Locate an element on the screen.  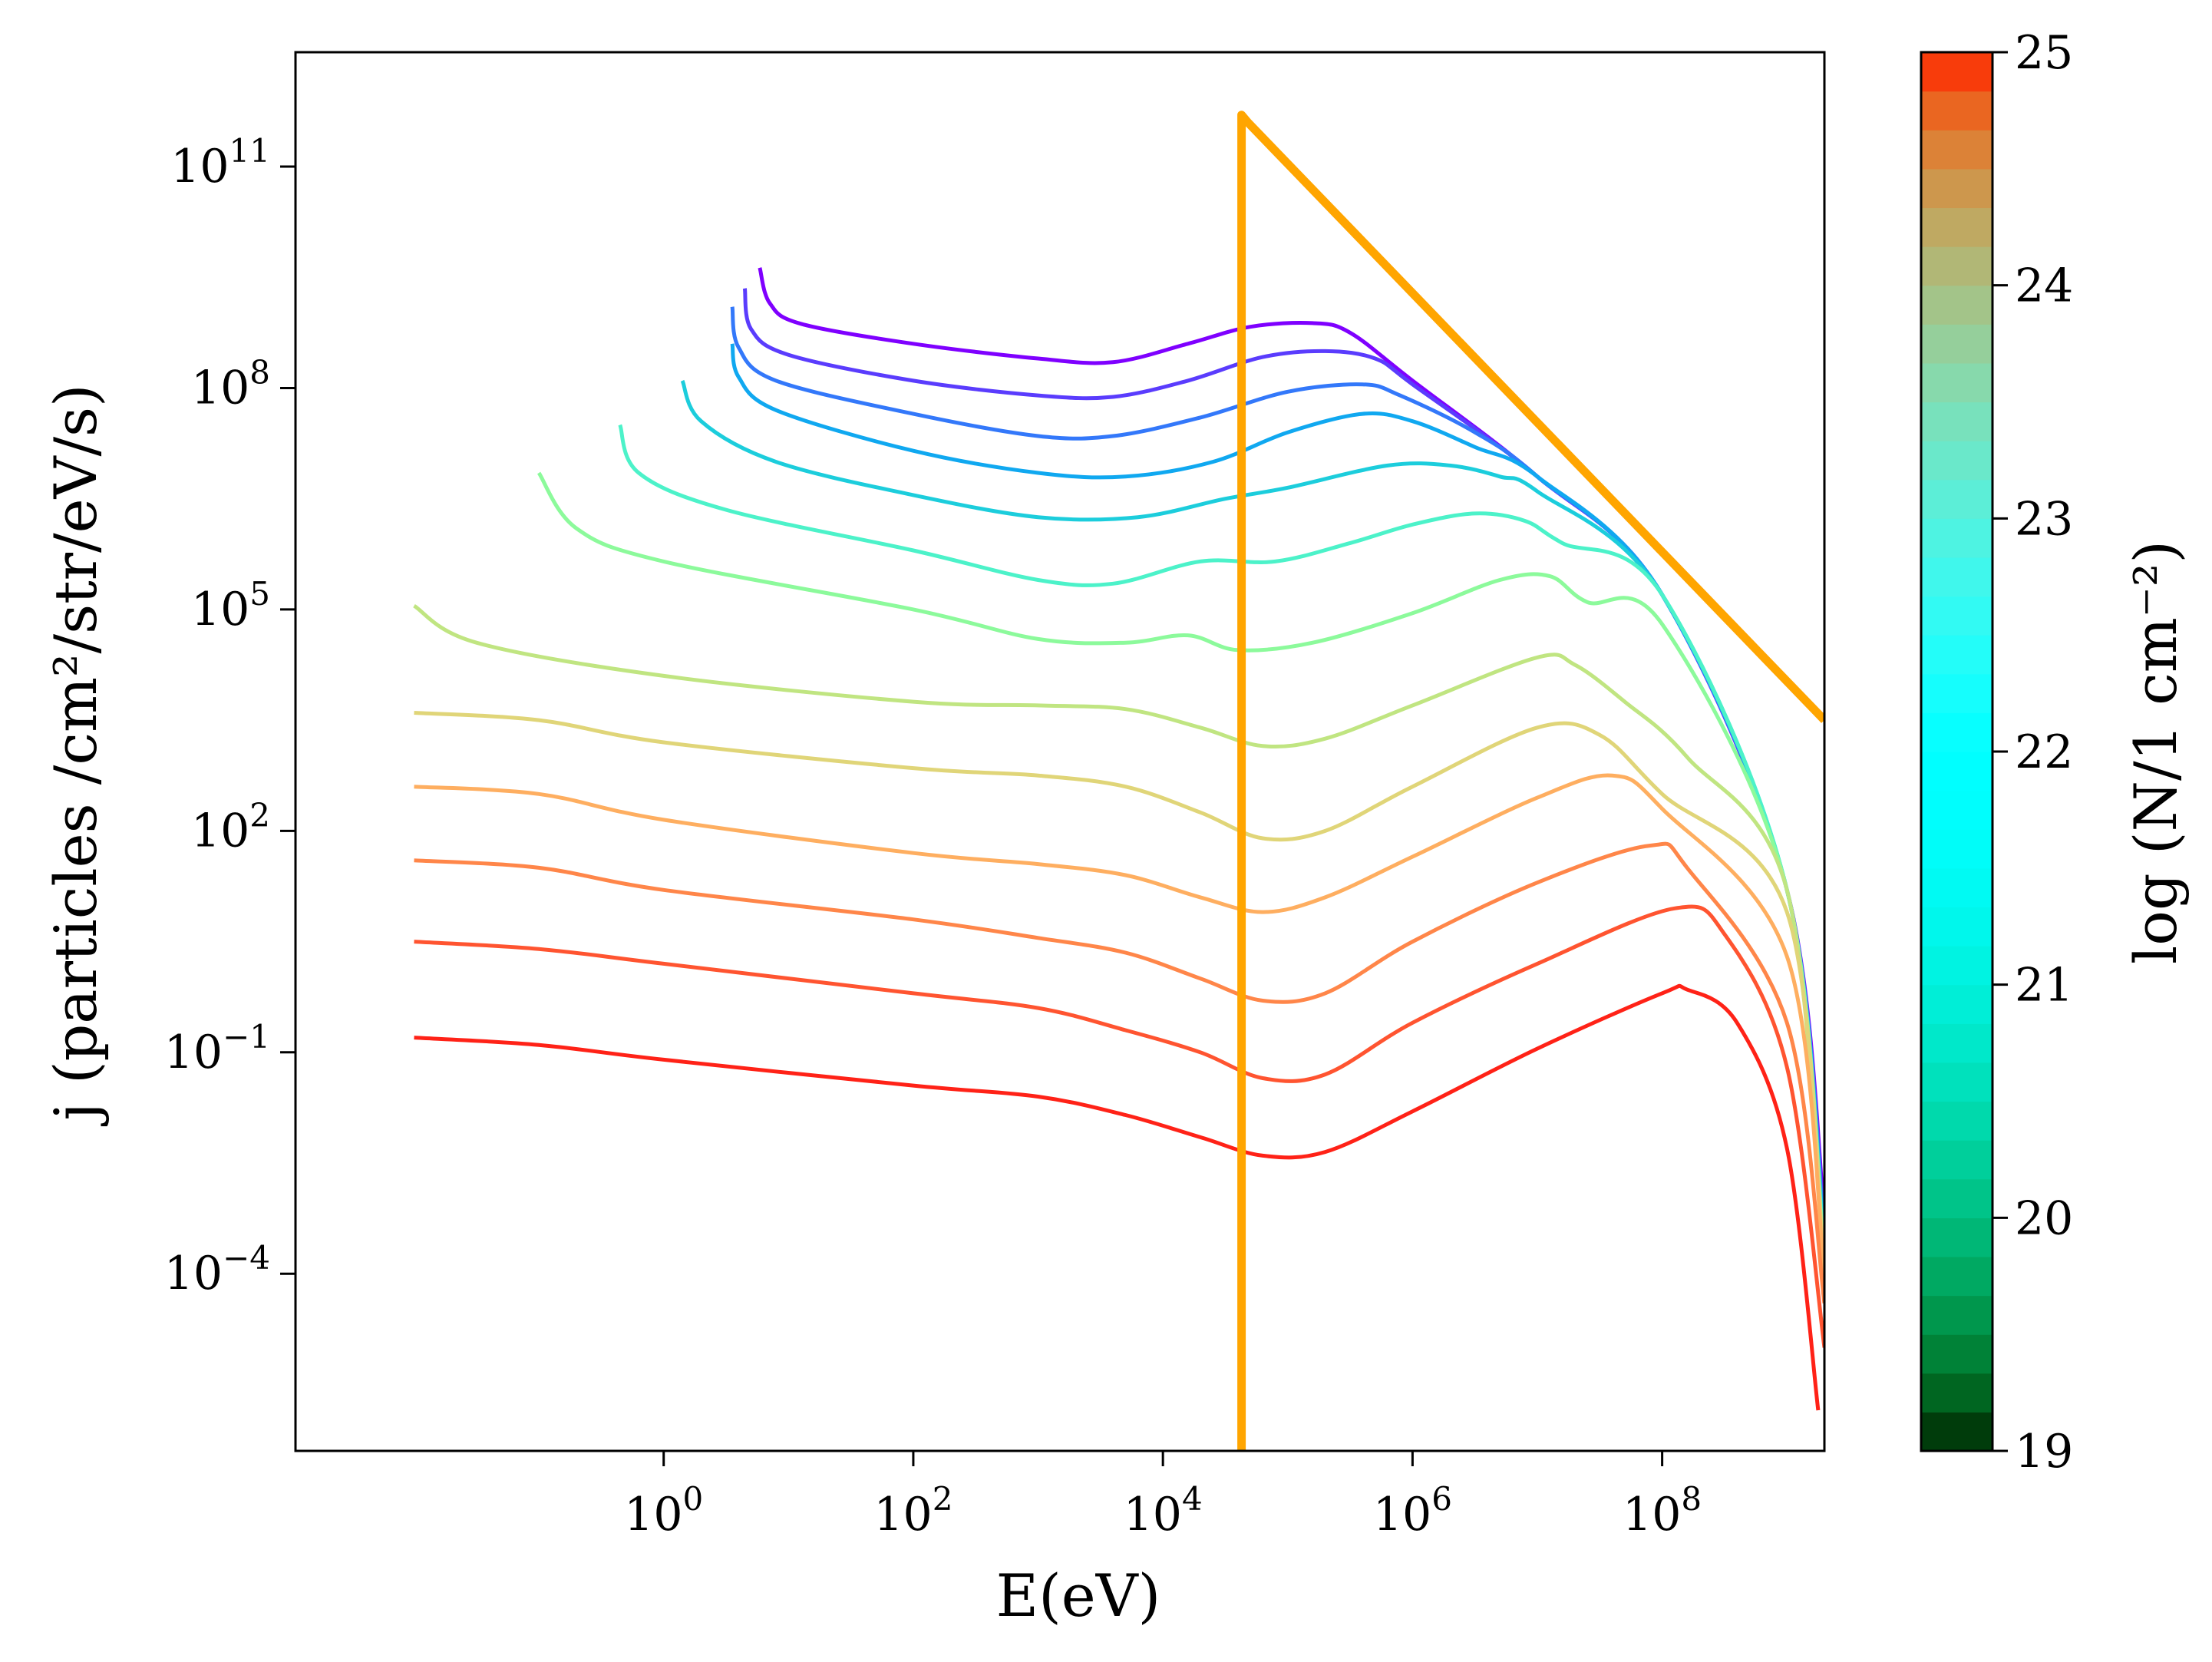
y-tick-label-2: 10² is located at coordinates (230, 826).